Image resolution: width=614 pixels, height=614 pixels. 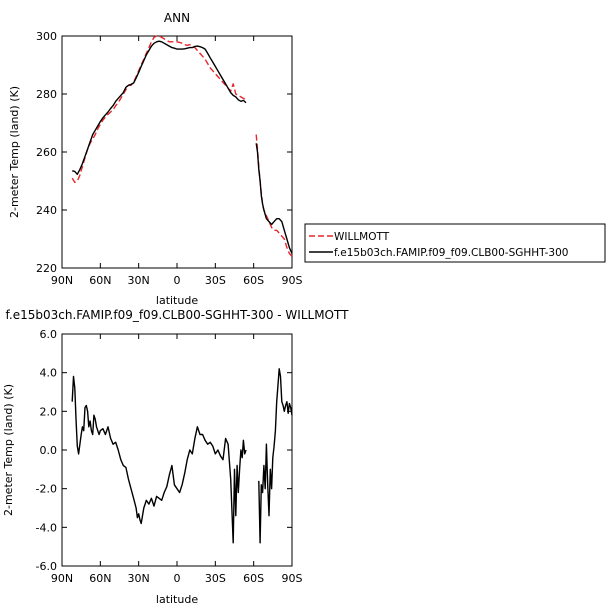 What do you see at coordinates (49, 450) in the screenshot?
I see `y-tick-label: 0.0` at bounding box center [49, 450].